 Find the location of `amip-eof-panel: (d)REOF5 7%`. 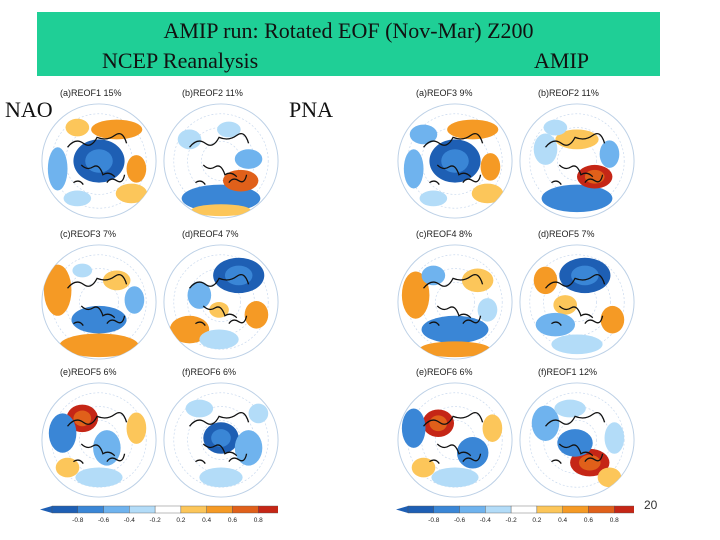

amip-eof-panel: (d)REOF5 7% is located at coordinates (577, 295).